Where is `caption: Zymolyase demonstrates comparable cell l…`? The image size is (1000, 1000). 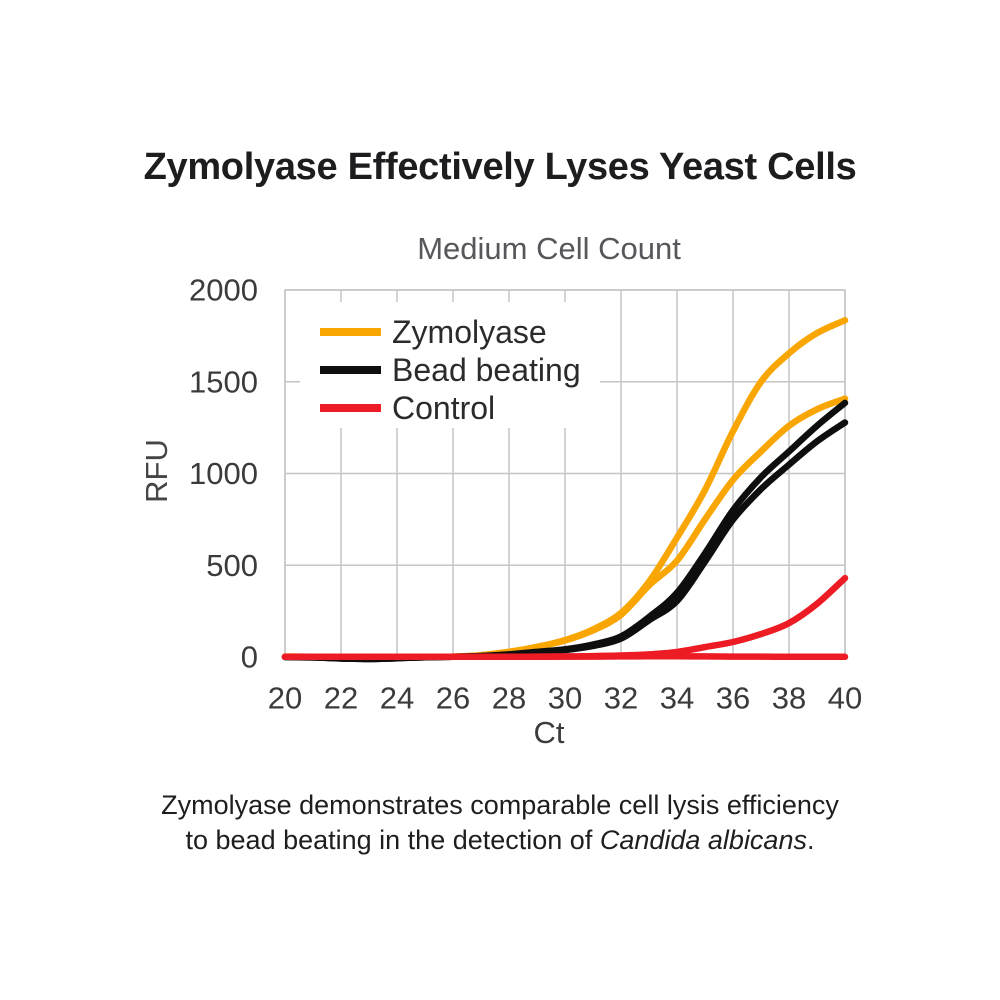 caption: Zymolyase demonstrates comparable cell l… is located at coordinates (500, 823).